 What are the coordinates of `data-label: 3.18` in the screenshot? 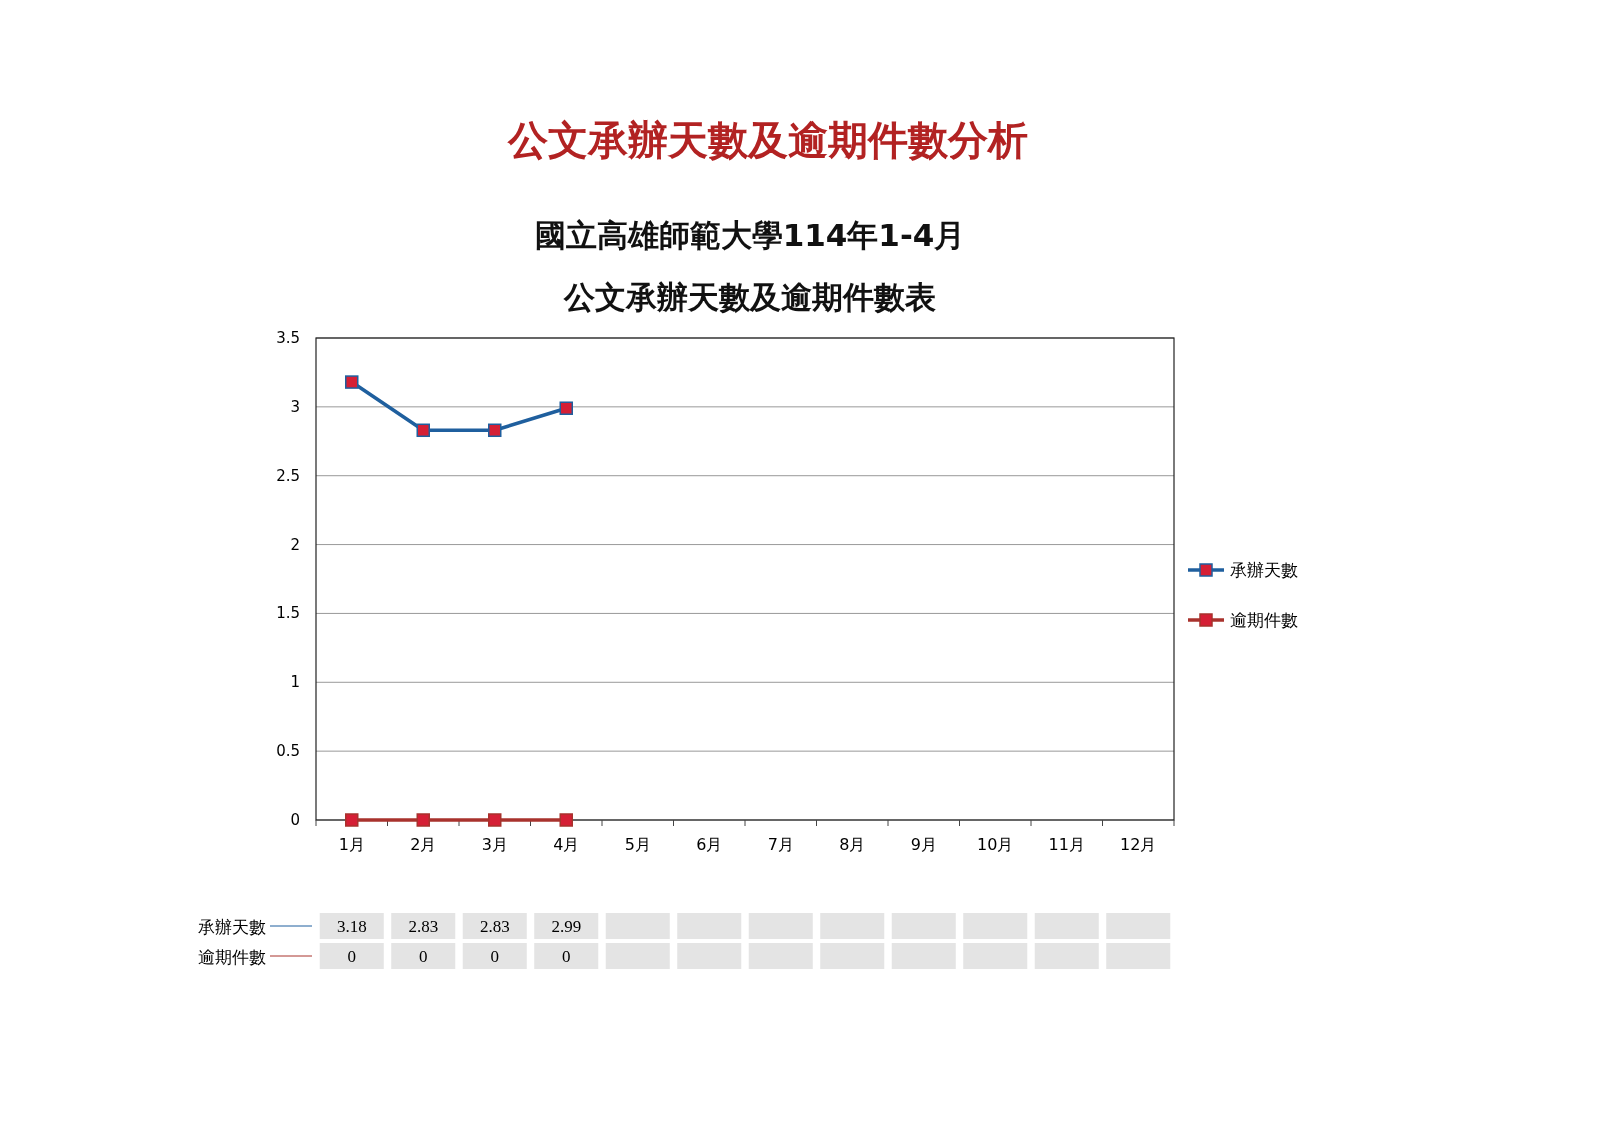 It's located at (351, 926).